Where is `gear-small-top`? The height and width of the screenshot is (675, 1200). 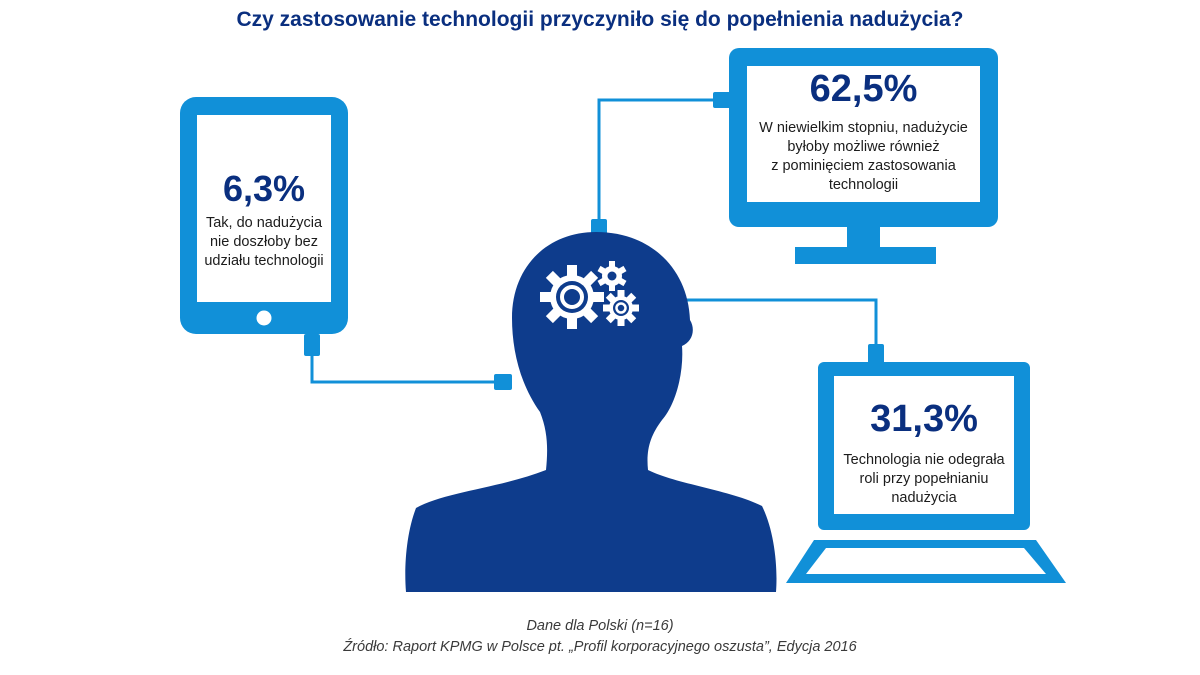 gear-small-top is located at coordinates (612, 276).